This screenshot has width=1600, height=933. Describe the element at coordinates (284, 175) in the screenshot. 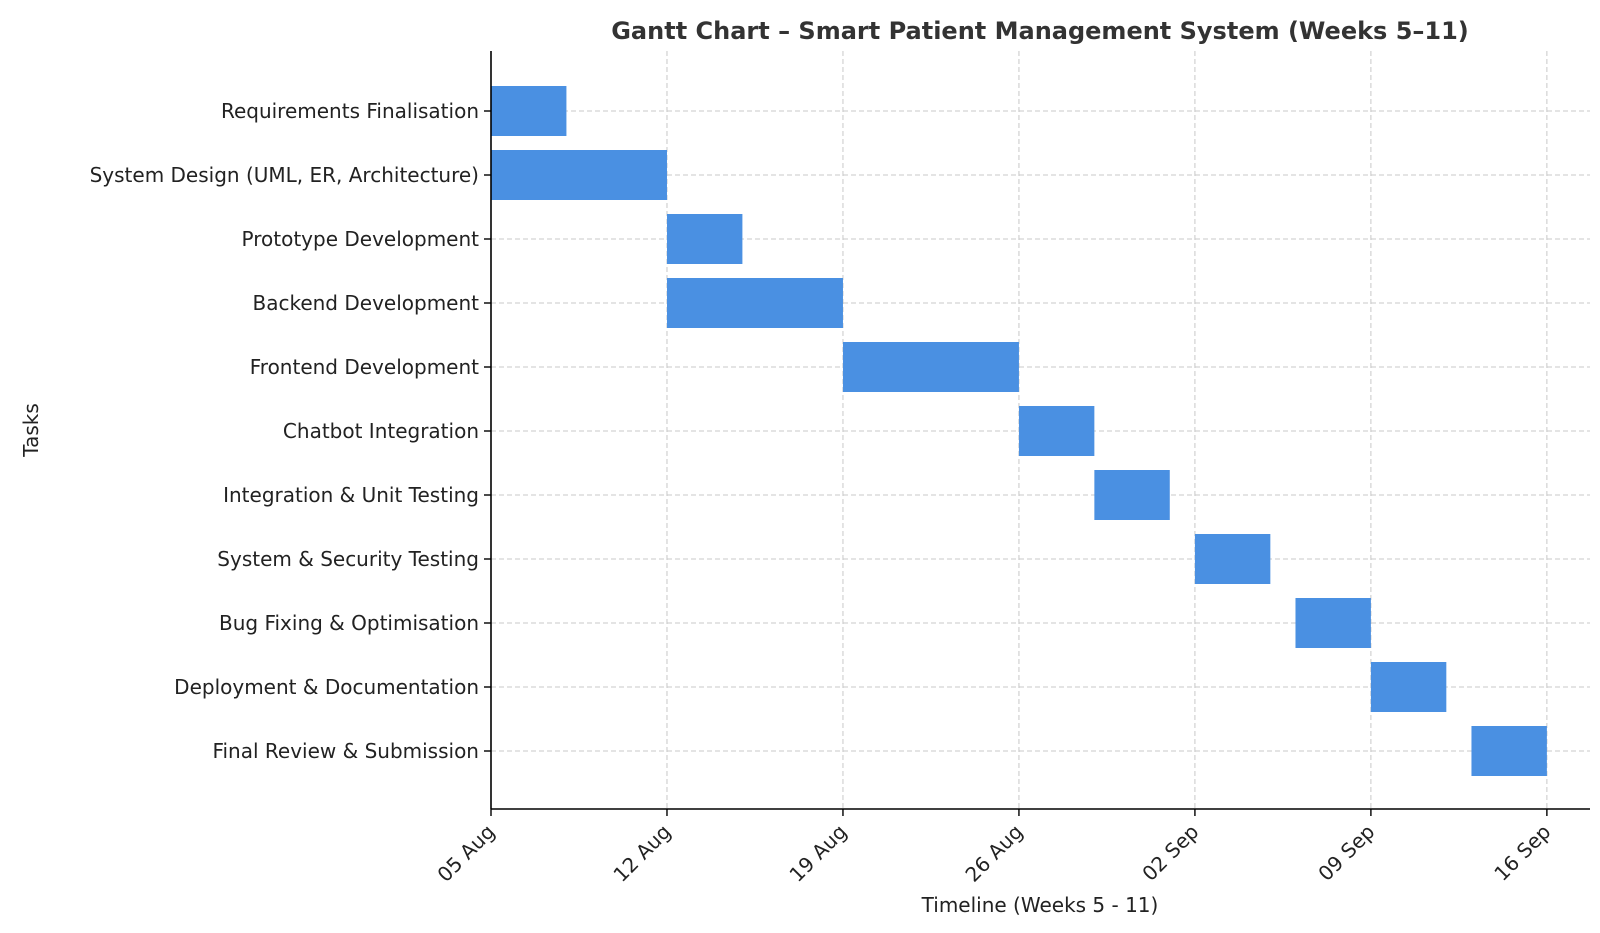

I see `task-label: System Design (UML, ER, Architecture)` at that location.